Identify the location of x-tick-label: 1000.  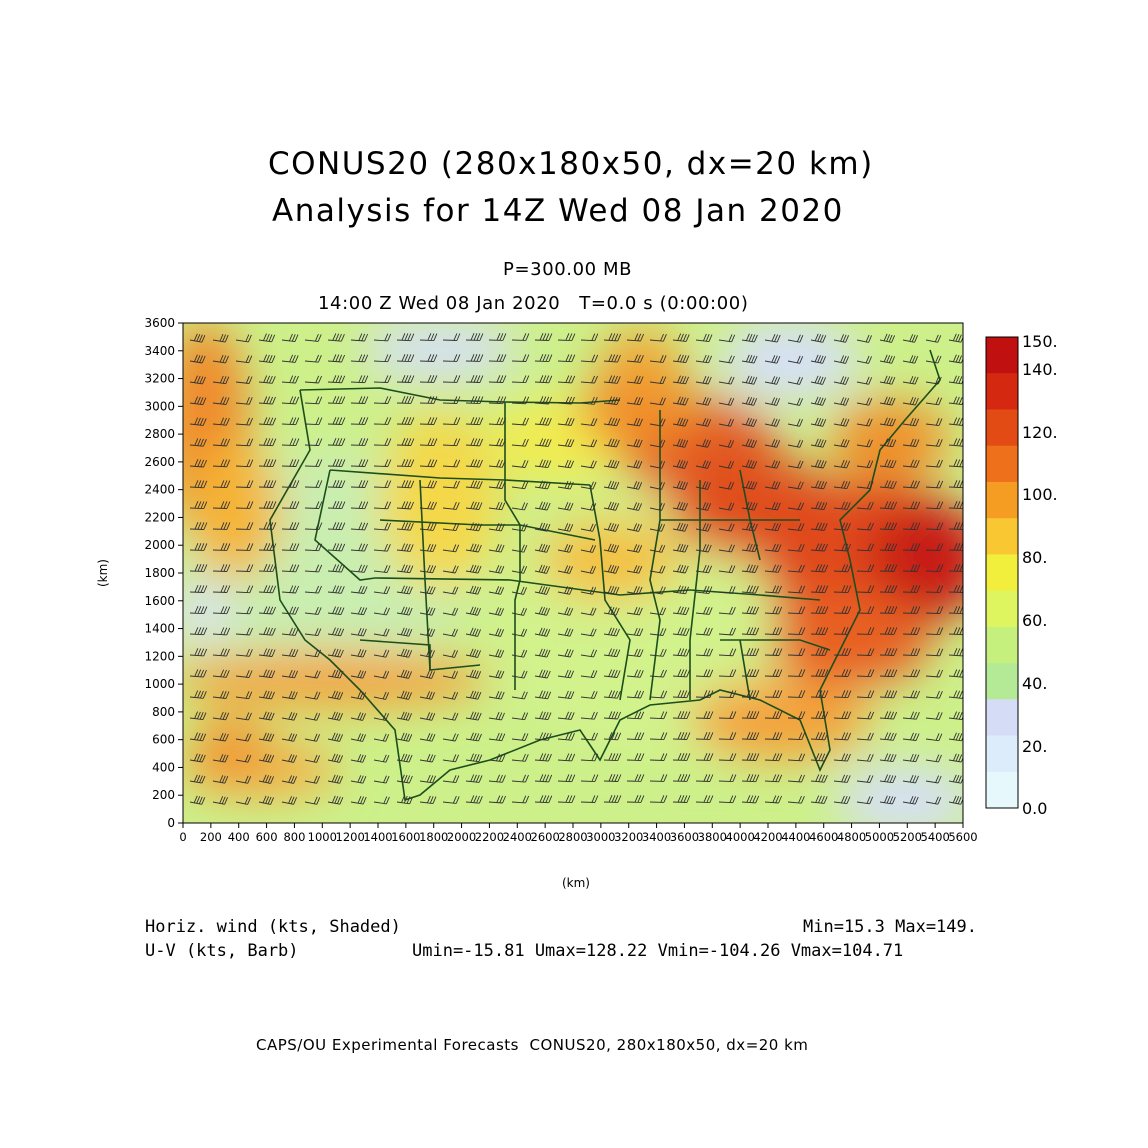
(322, 837).